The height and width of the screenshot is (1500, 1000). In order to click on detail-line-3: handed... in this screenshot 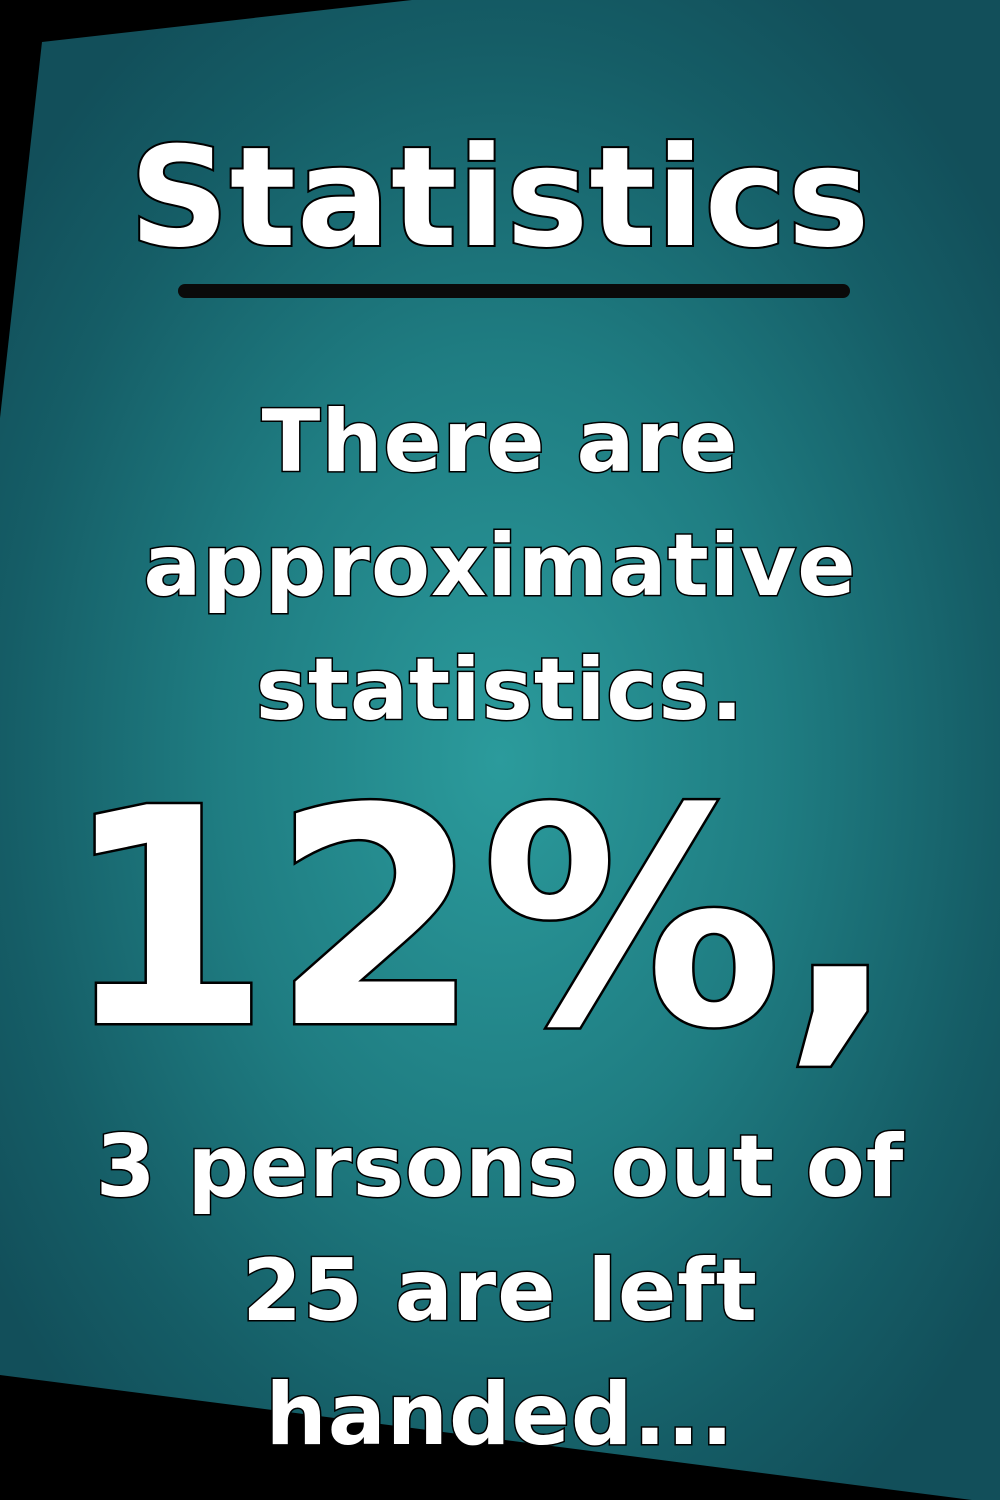, I will do `click(499, 1415)`.